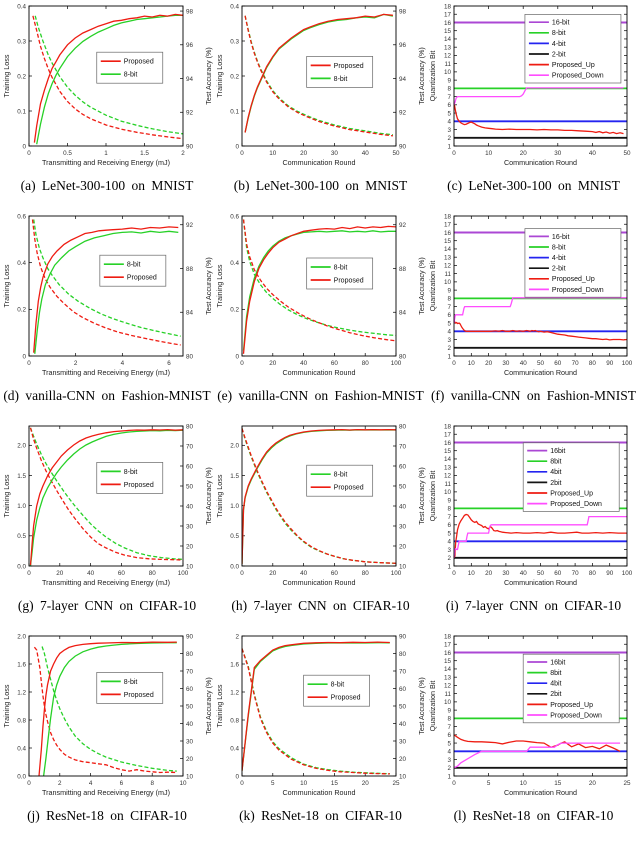  Describe the element at coordinates (107, 185) in the screenshot. I see `subplot-a-caption: (a) LeNet-300-100 on MNIST` at that location.